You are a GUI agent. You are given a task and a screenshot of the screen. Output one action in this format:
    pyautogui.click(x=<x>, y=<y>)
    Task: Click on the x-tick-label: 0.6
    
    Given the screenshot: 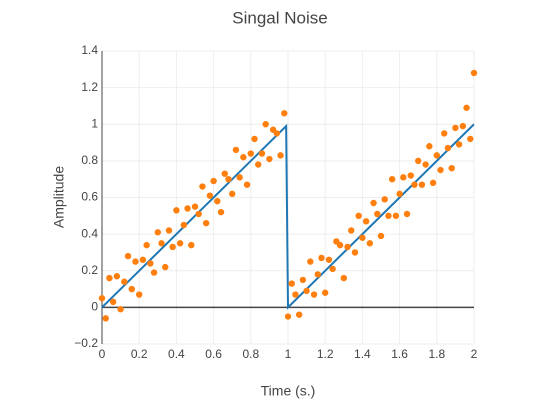 What is the action you would take?
    pyautogui.click(x=213, y=354)
    